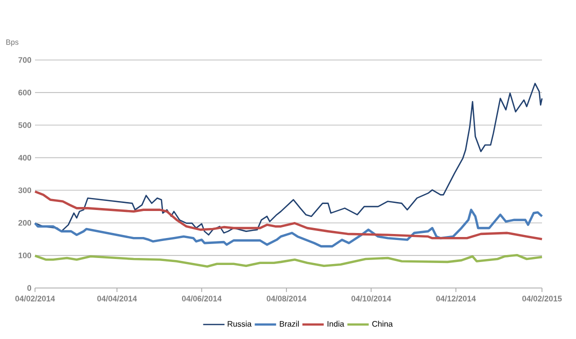  What do you see at coordinates (289, 323) in the screenshot?
I see `legend-label: Brazil` at bounding box center [289, 323].